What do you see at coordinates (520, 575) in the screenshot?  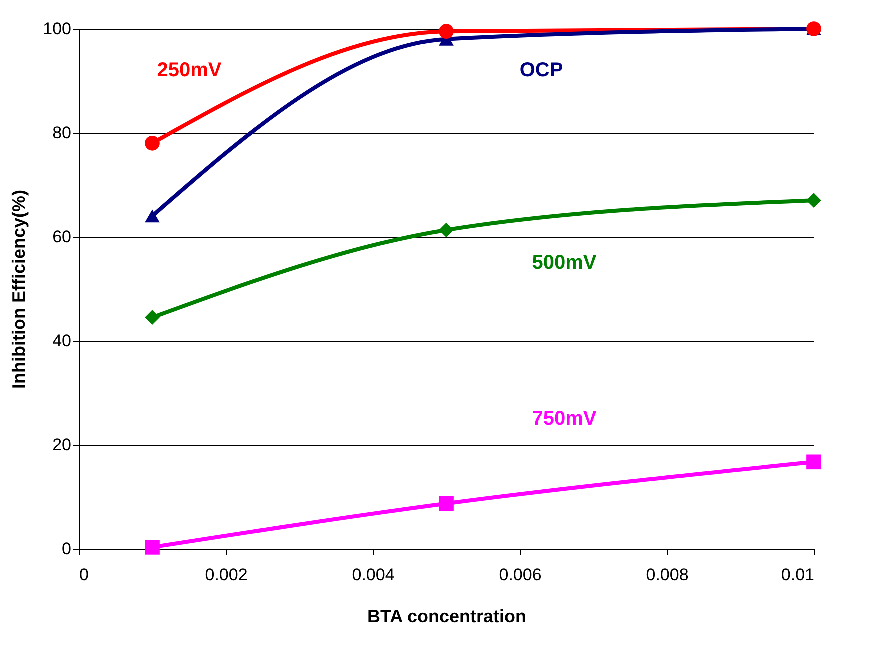 I see `x-tick-label: 0.006` at bounding box center [520, 575].